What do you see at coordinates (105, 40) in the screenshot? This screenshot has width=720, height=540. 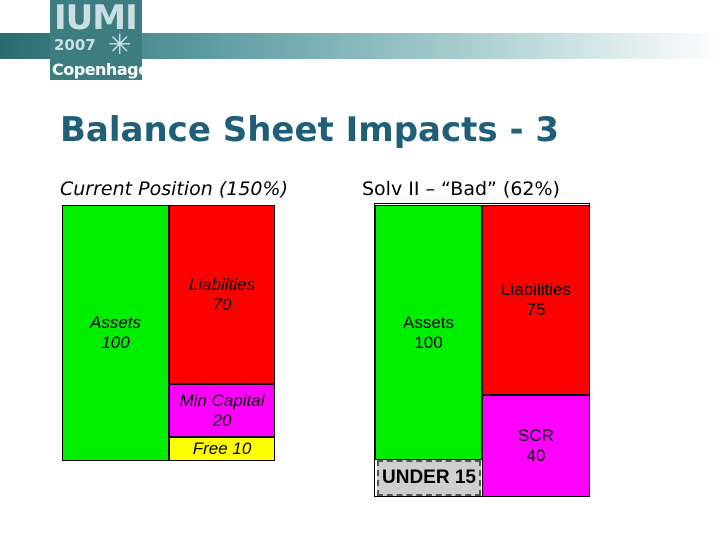 I see `iumi-logo: IUMI 2007 ✳ Copenhagen` at bounding box center [105, 40].